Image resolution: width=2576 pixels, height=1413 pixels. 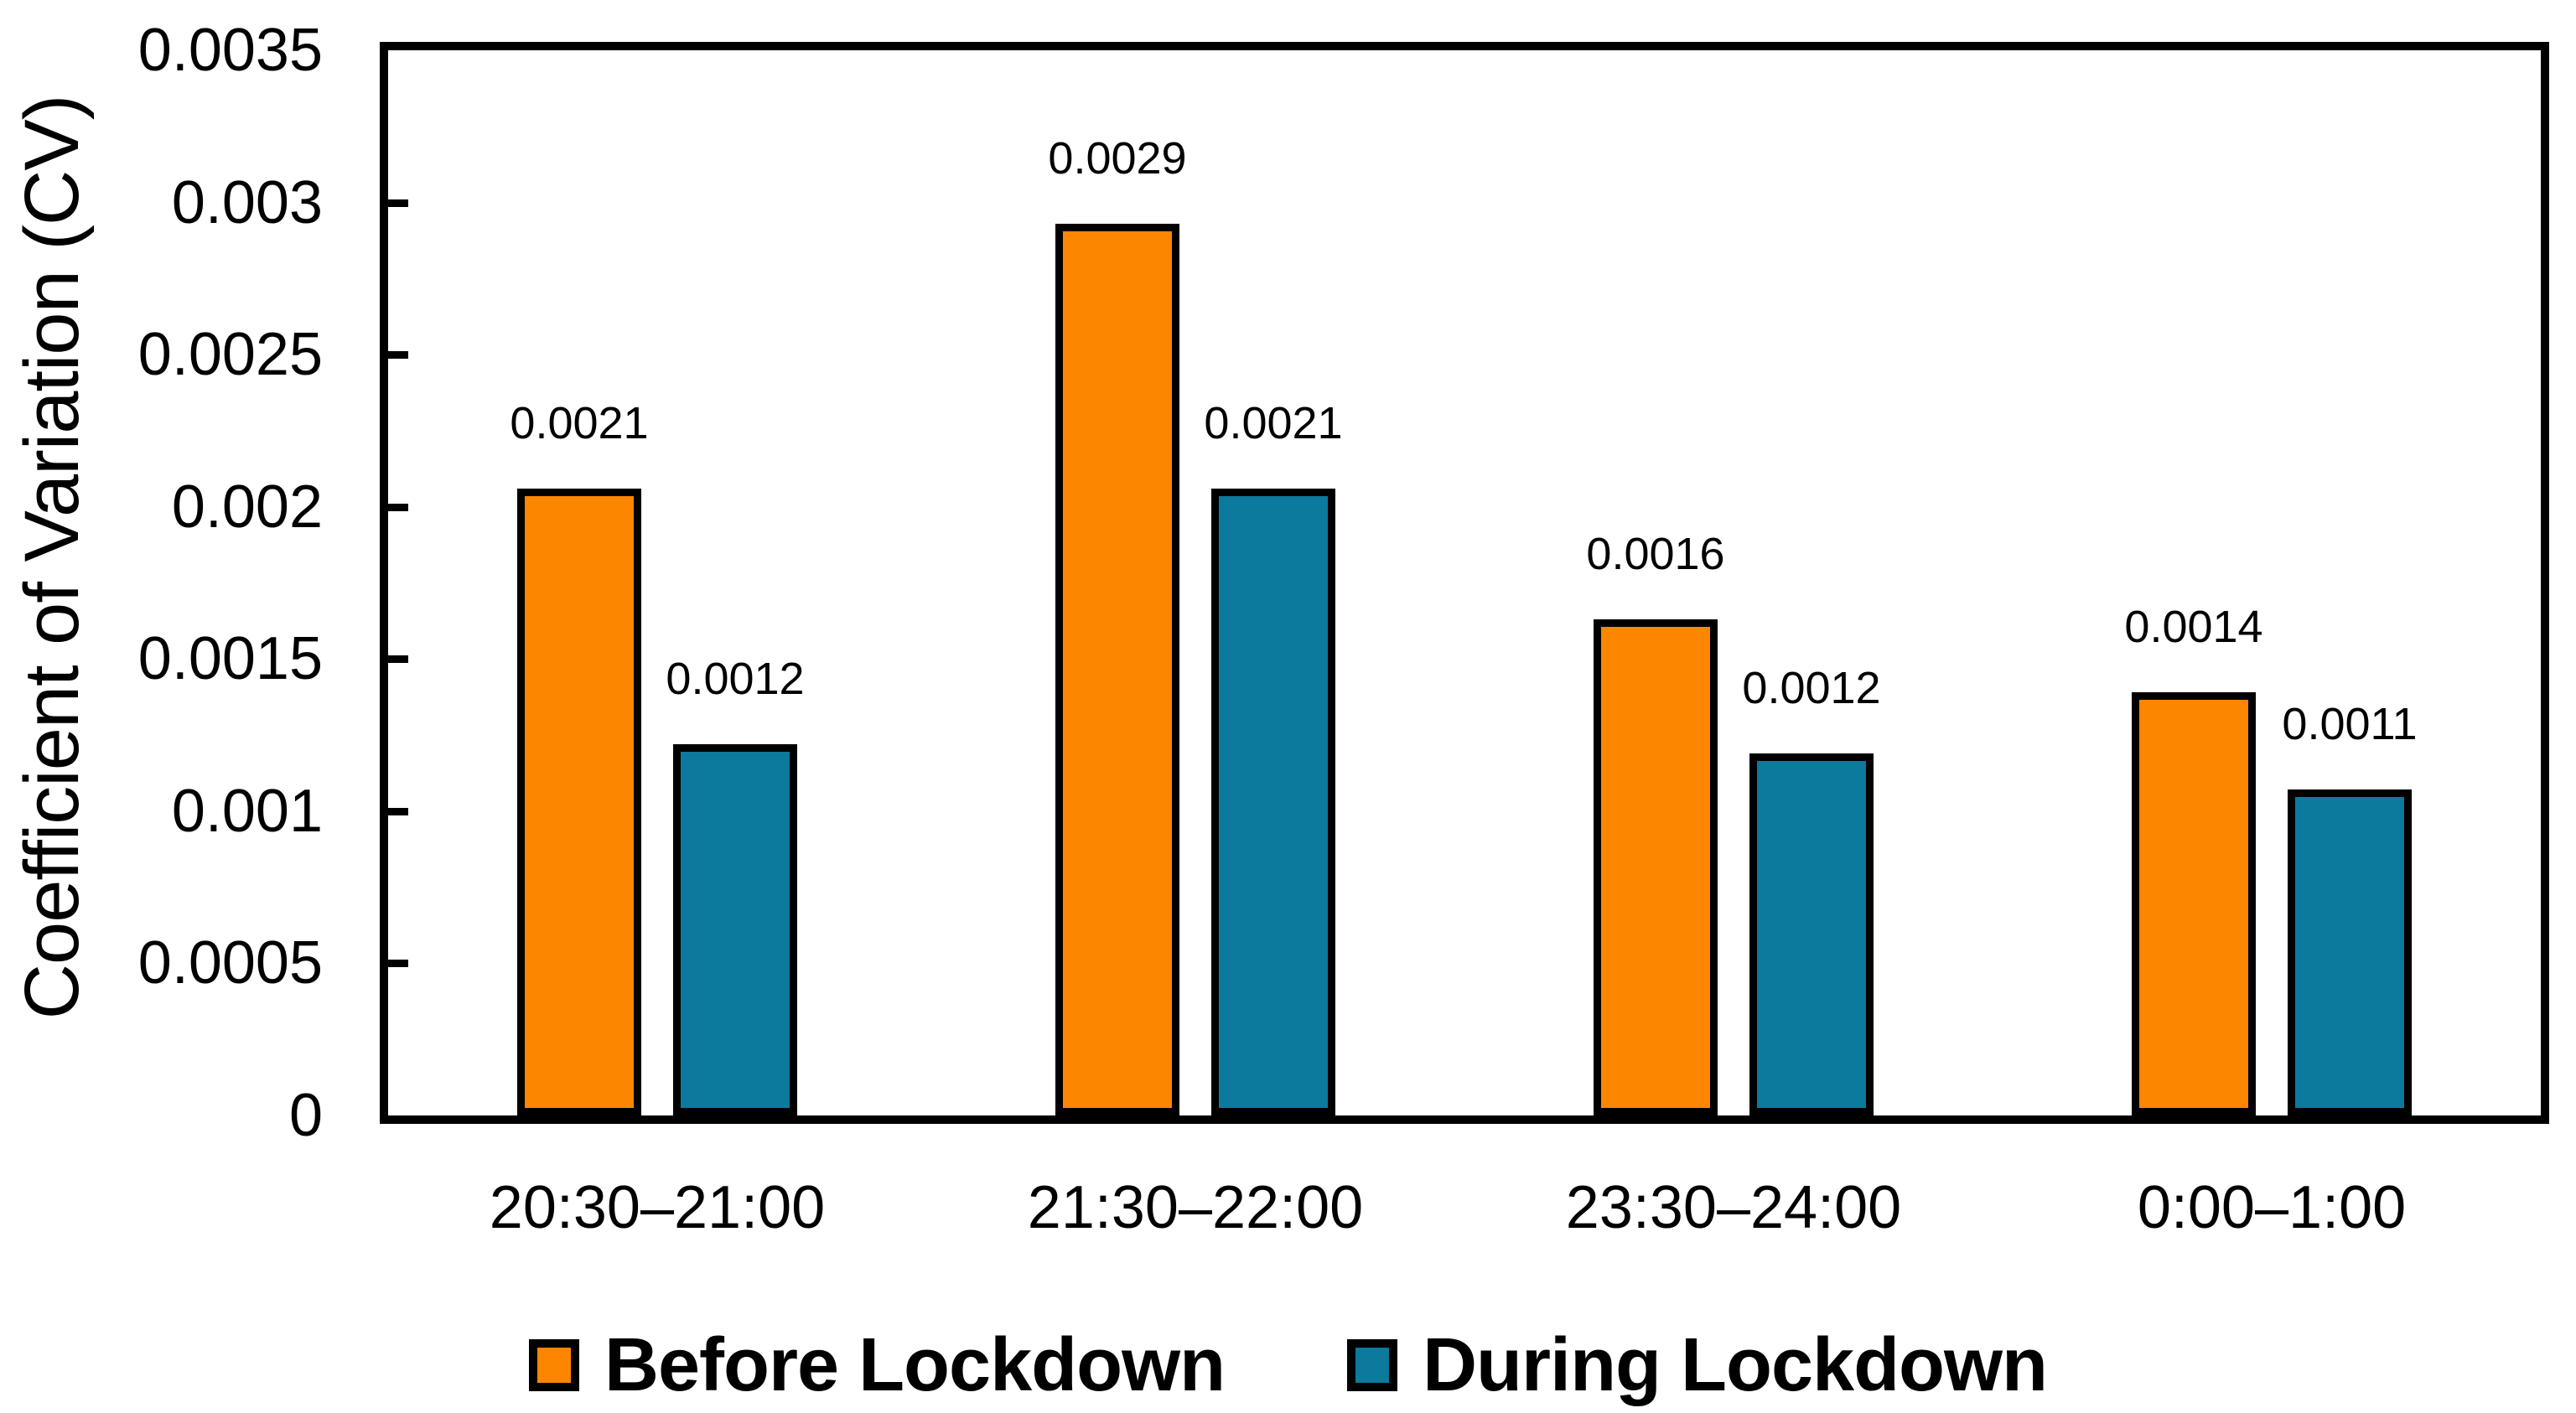 What do you see at coordinates (230, 963) in the screenshot?
I see `y-axis-tick-label: 0.0005` at bounding box center [230, 963].